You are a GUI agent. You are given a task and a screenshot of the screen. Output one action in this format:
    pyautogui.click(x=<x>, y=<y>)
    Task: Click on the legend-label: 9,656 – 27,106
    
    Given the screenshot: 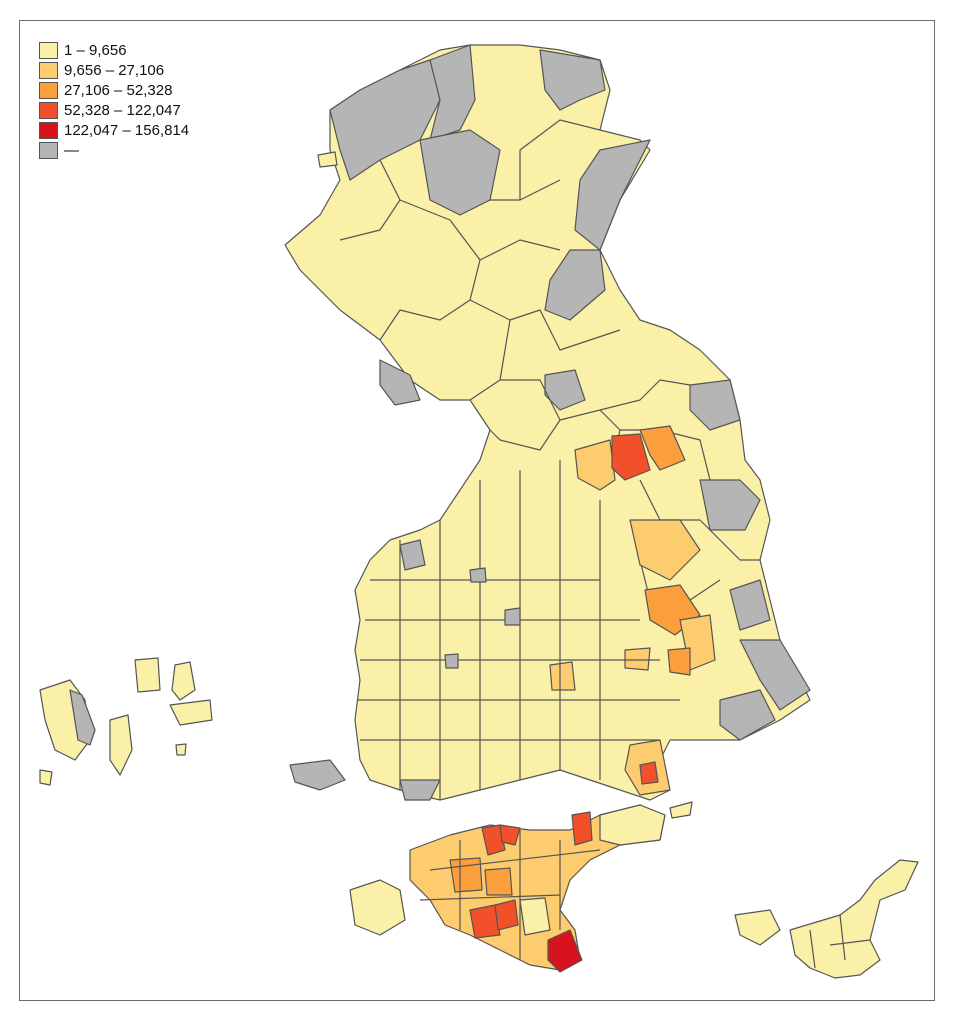 What is the action you would take?
    pyautogui.click(x=114, y=70)
    